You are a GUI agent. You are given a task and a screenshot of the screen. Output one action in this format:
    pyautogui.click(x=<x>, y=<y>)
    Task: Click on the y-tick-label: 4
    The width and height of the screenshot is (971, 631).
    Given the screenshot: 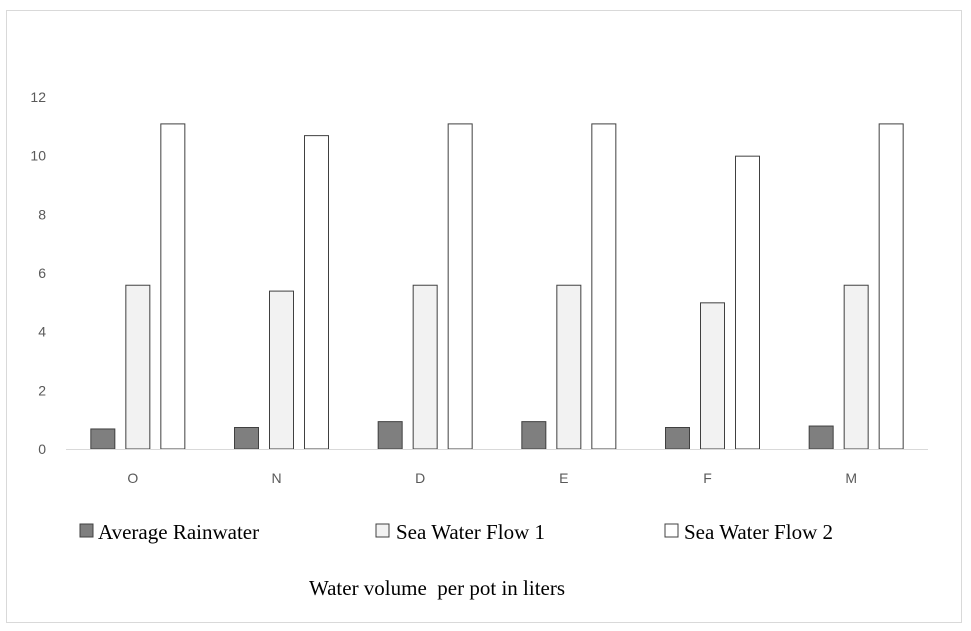 What is the action you would take?
    pyautogui.click(x=42, y=332)
    